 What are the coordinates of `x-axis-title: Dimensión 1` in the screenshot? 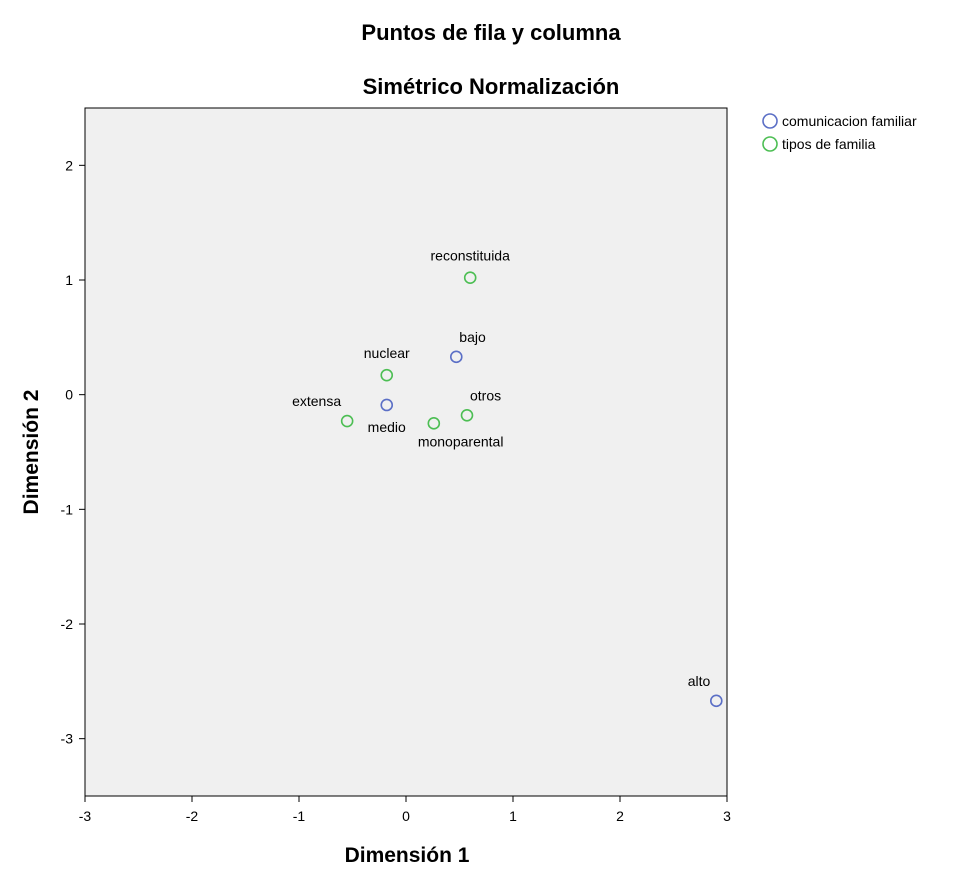 It's located at (407, 855).